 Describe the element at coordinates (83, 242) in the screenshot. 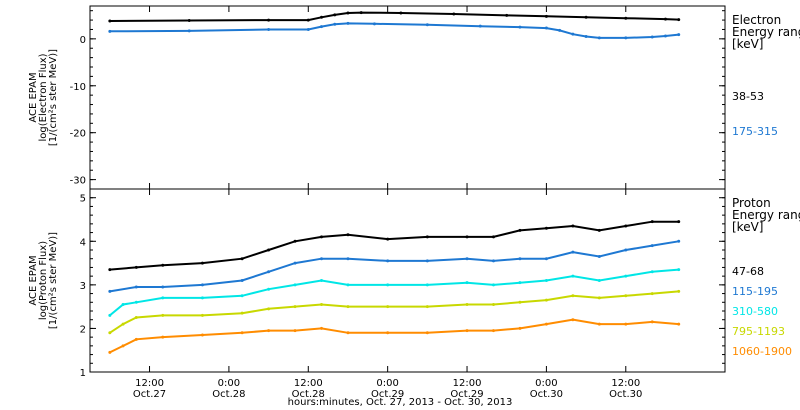

I see `y-tick-label: 4` at that location.